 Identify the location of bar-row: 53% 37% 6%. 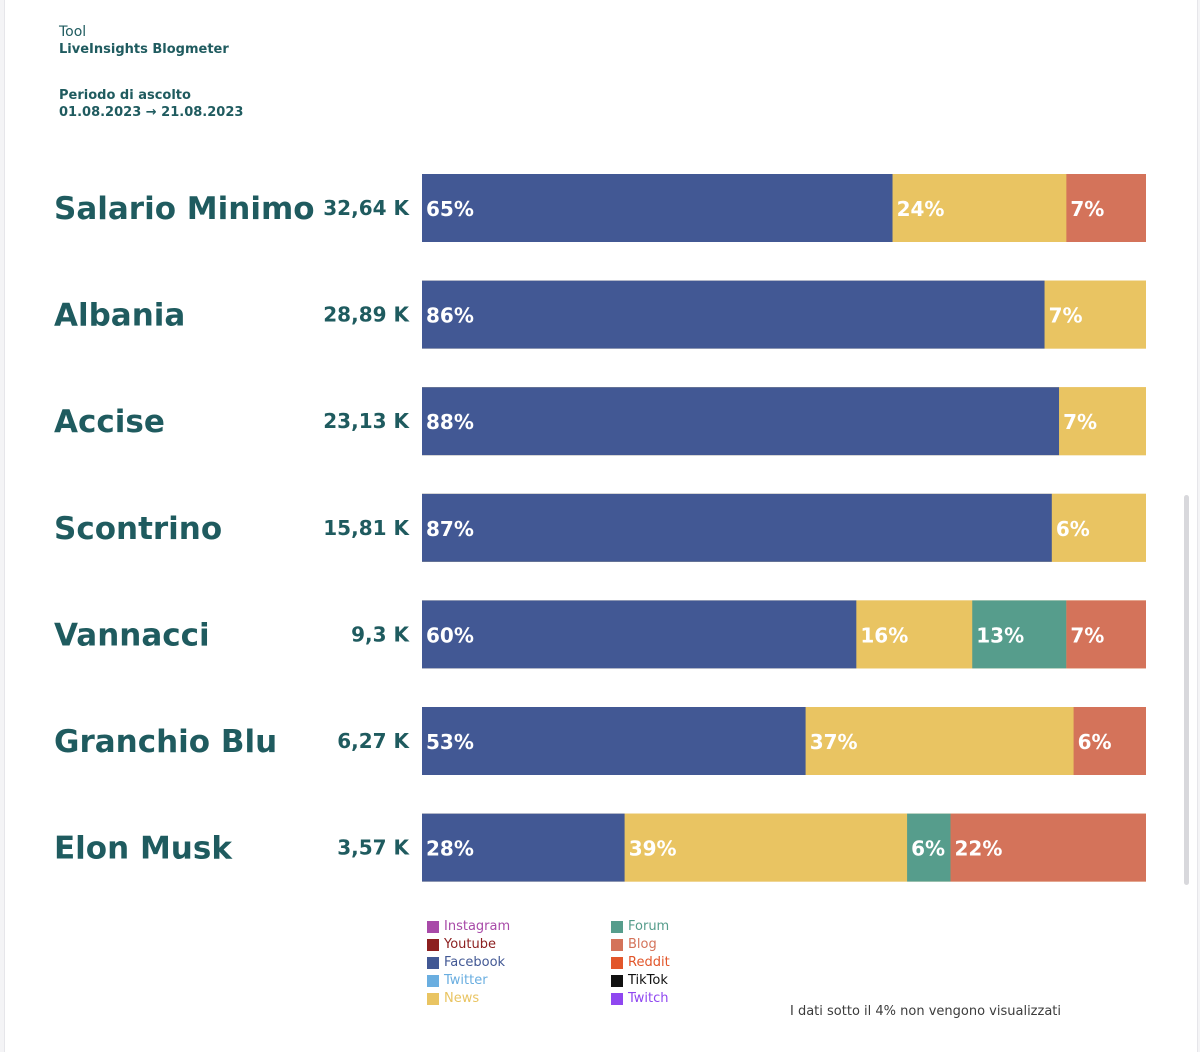
(784, 741).